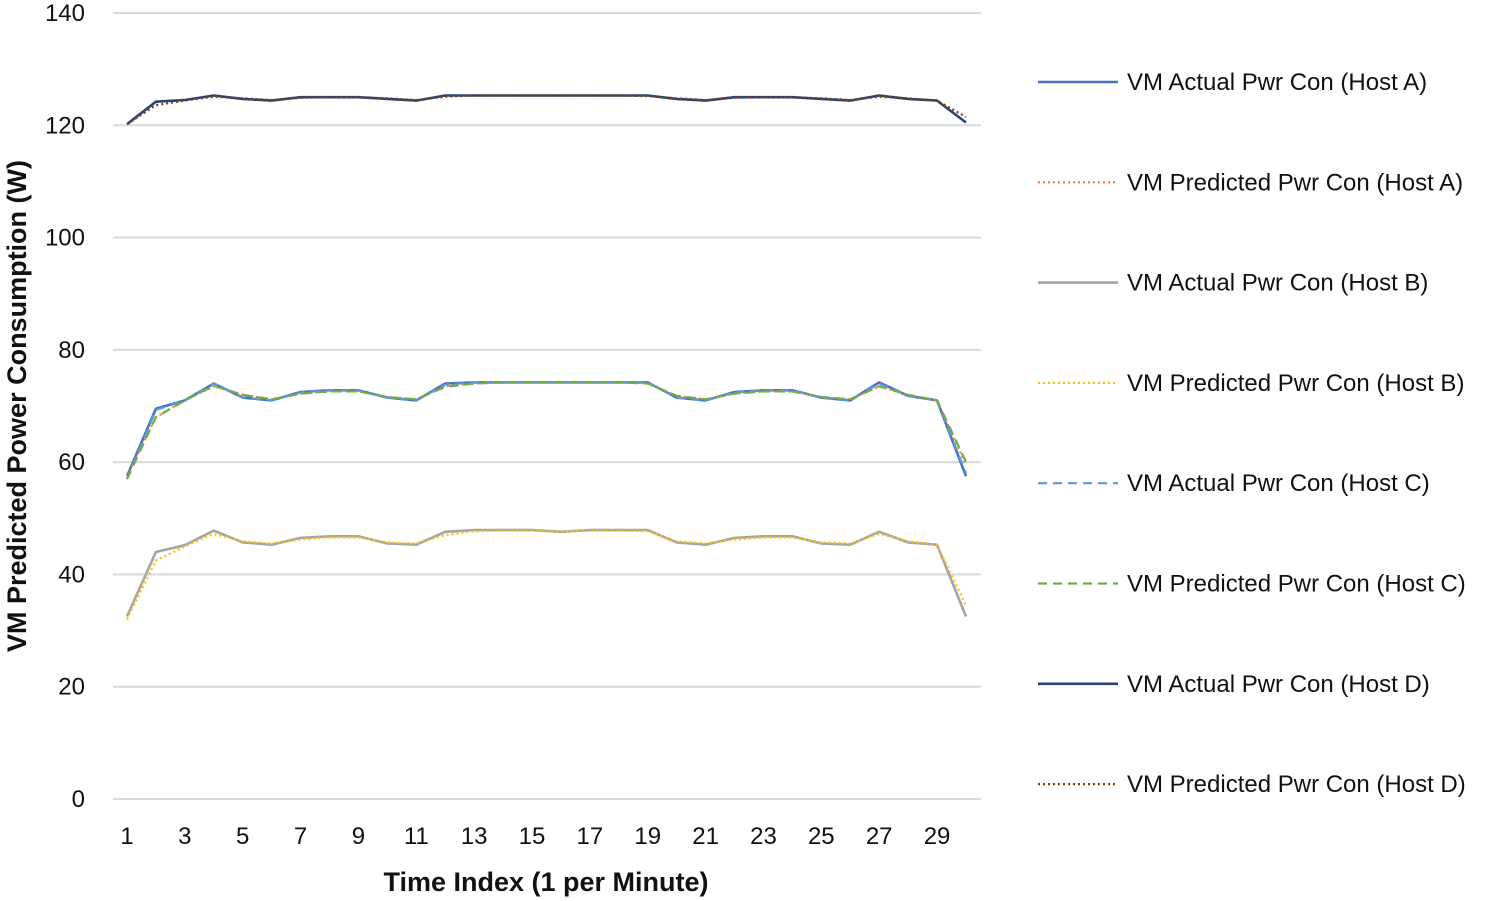 This screenshot has width=1489, height=901. Describe the element at coordinates (416, 836) in the screenshot. I see `x-tick-label: 11` at that location.